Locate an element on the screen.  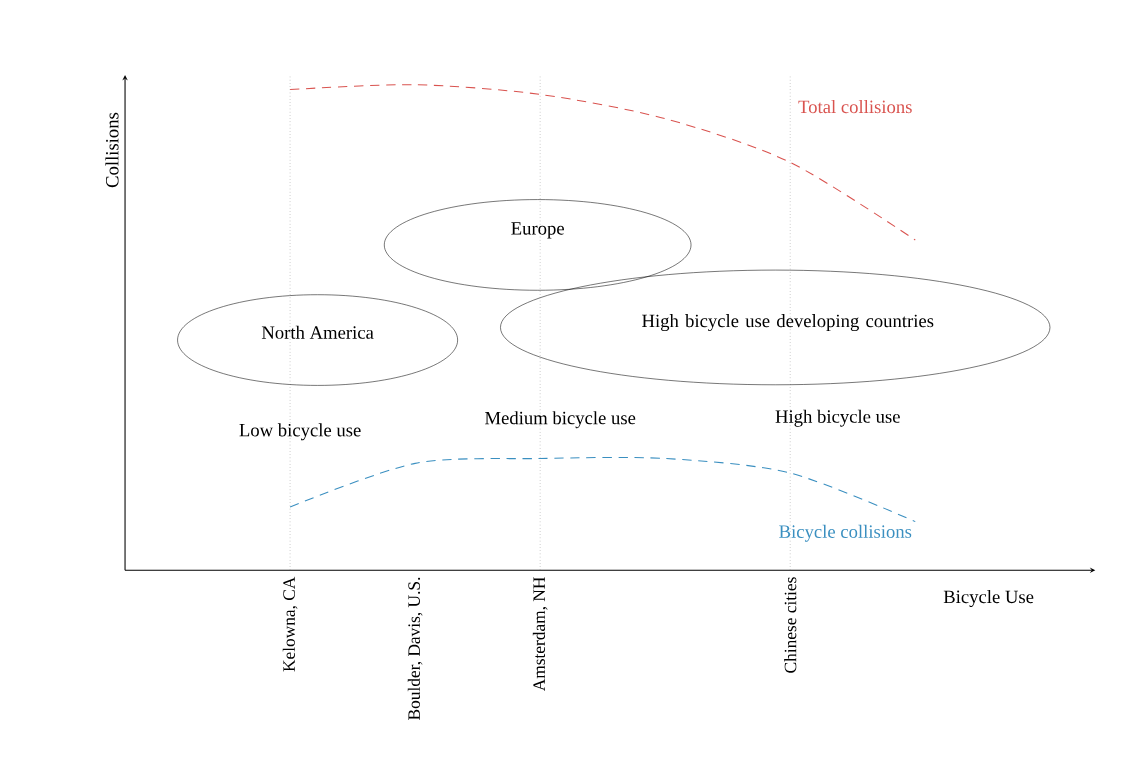
annotation: High bicycle use developing countries is located at coordinates (788, 322).